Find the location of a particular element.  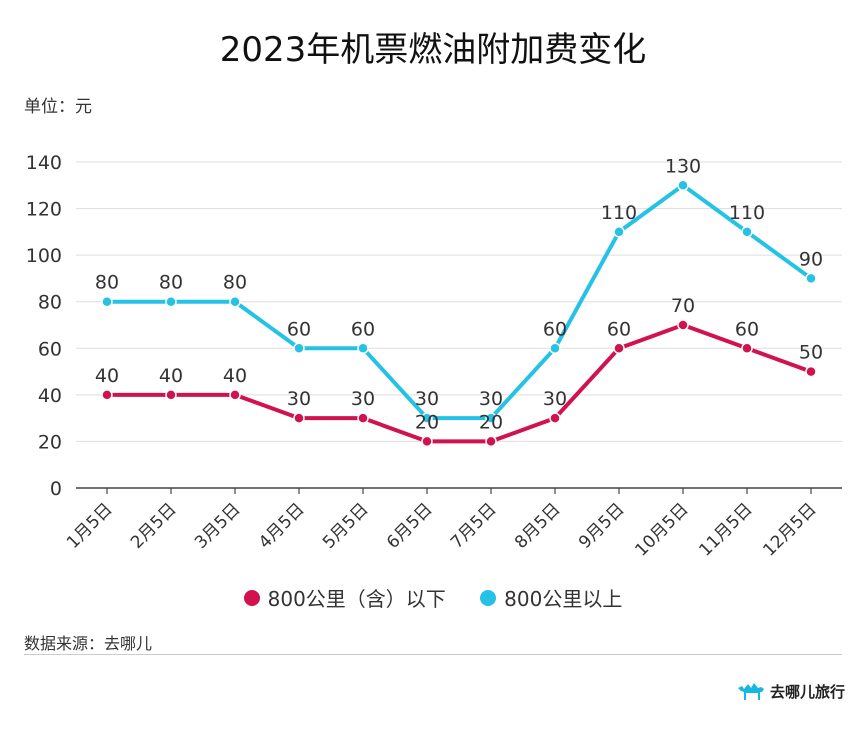

legend-item-series1: 800公里（含）以下 is located at coordinates (344, 597).